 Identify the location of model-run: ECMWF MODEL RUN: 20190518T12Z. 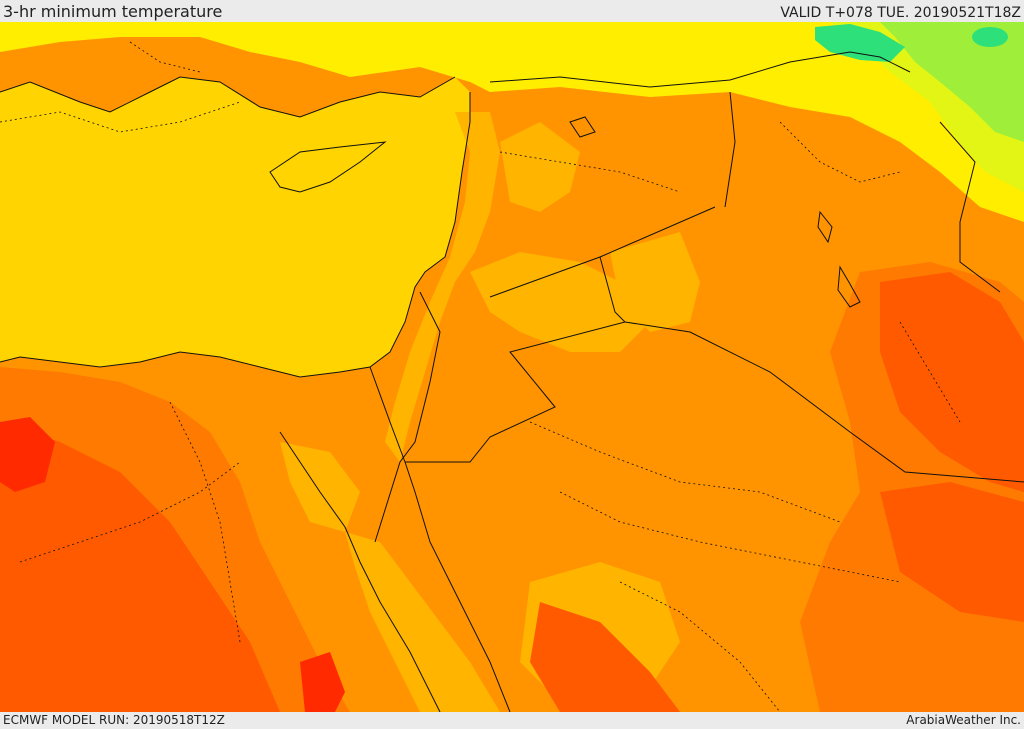
(114, 720).